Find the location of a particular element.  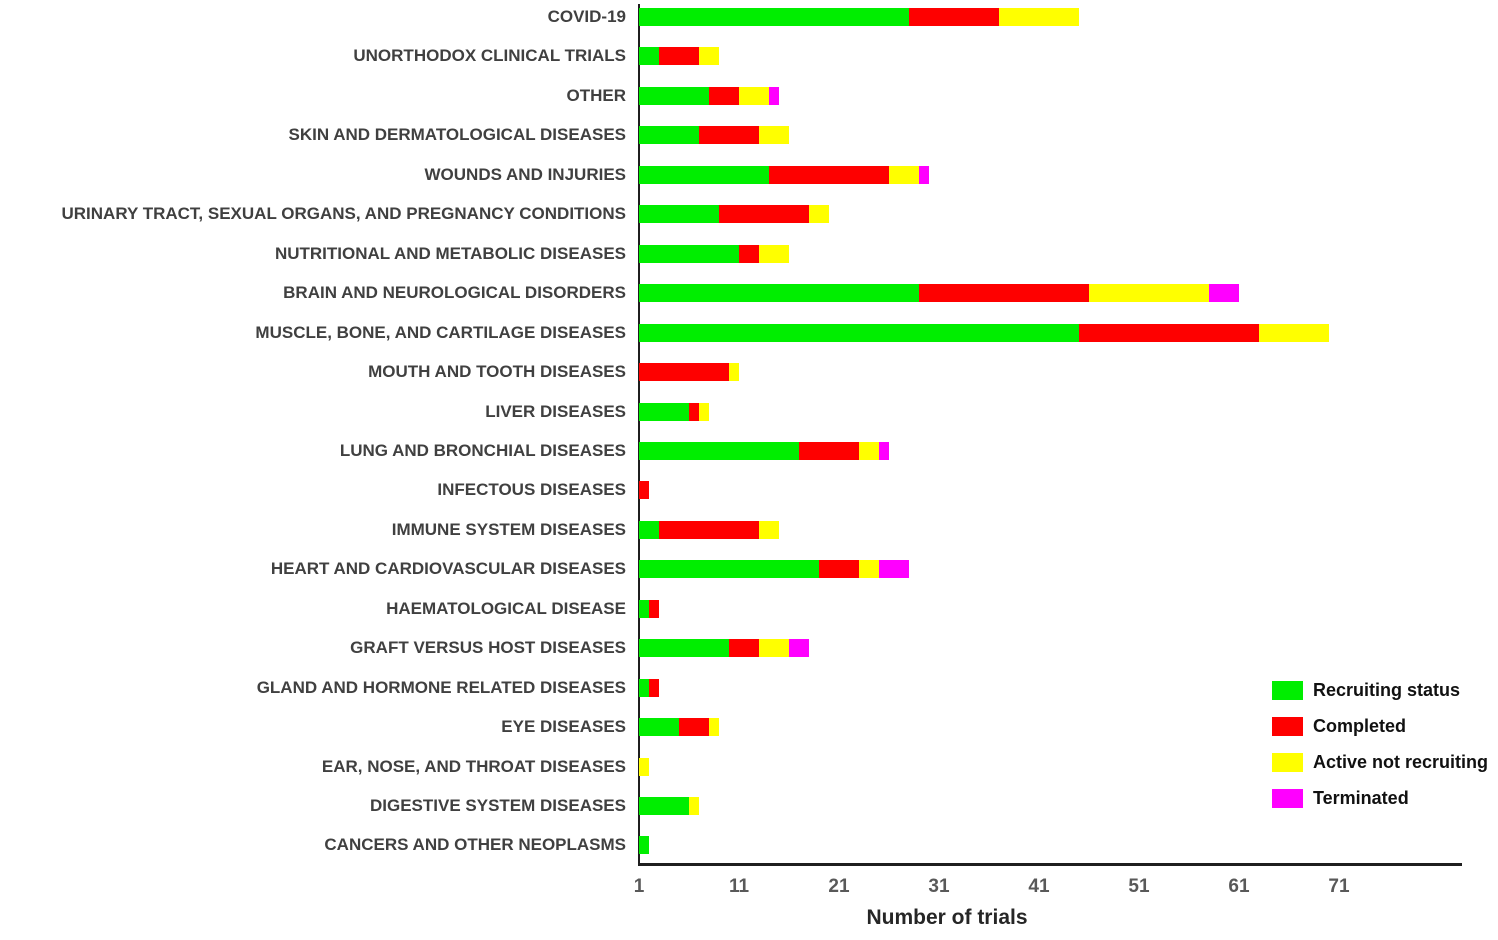

x-tick-label: 41 is located at coordinates (1039, 886).